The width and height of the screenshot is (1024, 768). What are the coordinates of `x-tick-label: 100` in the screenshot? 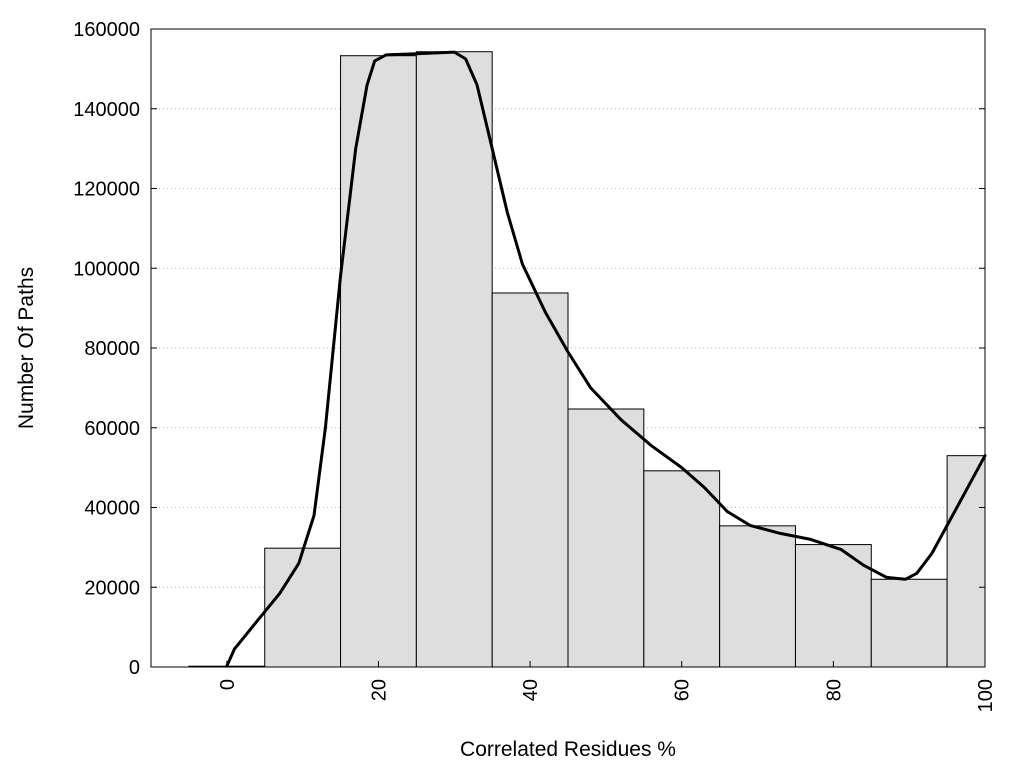 It's located at (986, 695).